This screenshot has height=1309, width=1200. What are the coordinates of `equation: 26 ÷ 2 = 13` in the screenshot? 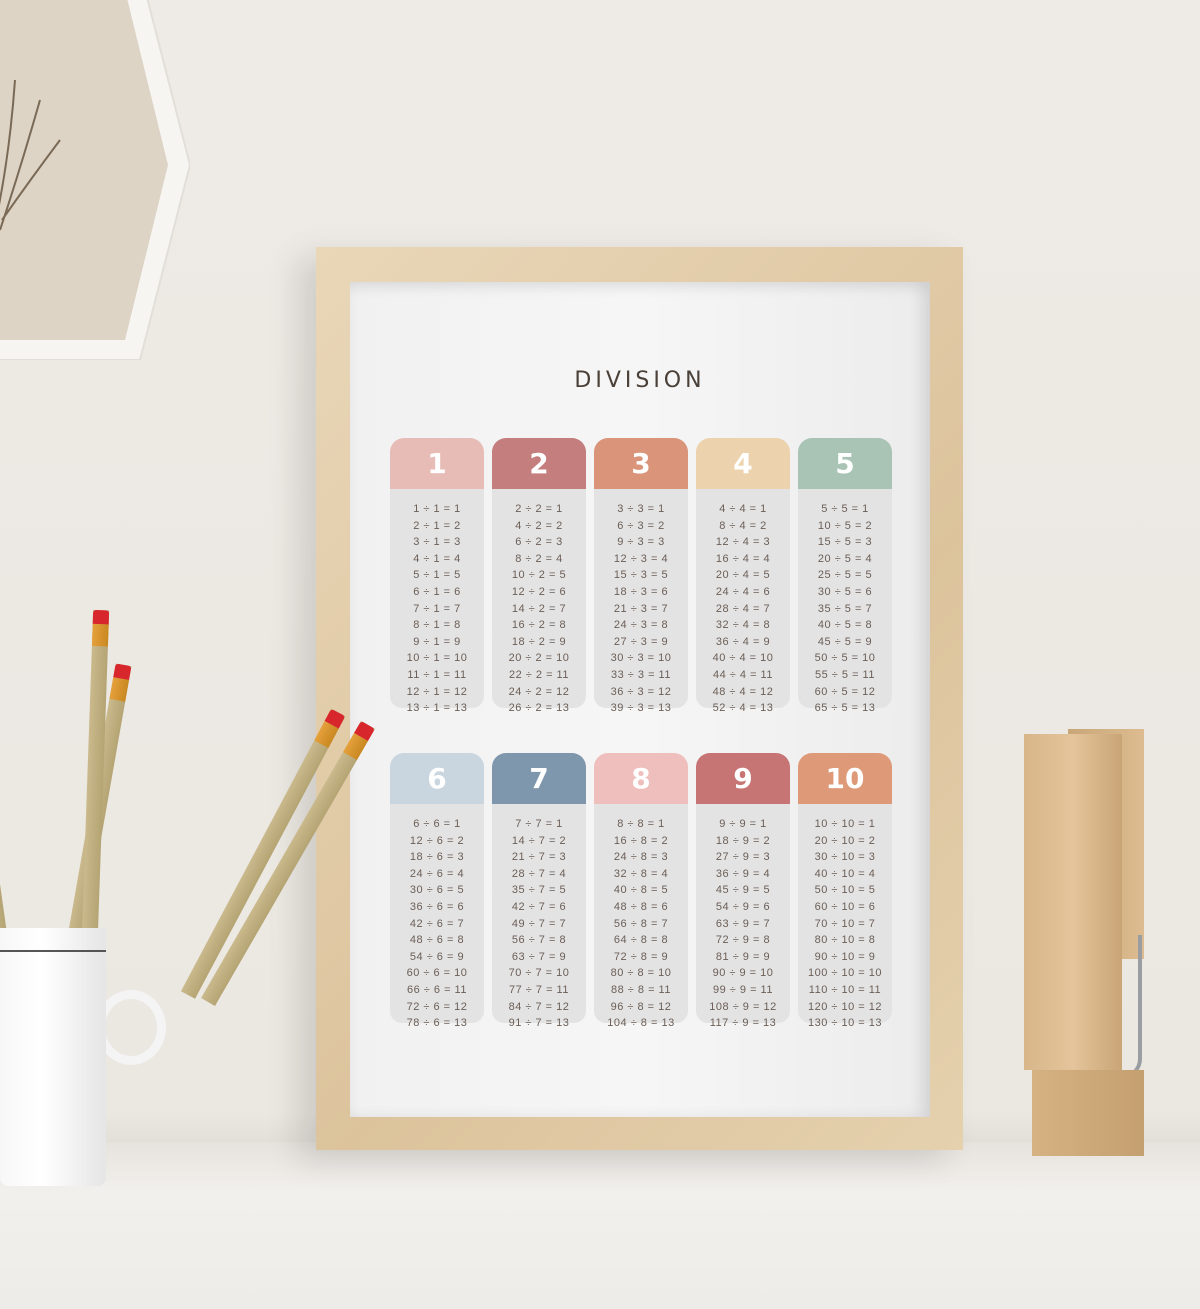 It's located at (539, 708).